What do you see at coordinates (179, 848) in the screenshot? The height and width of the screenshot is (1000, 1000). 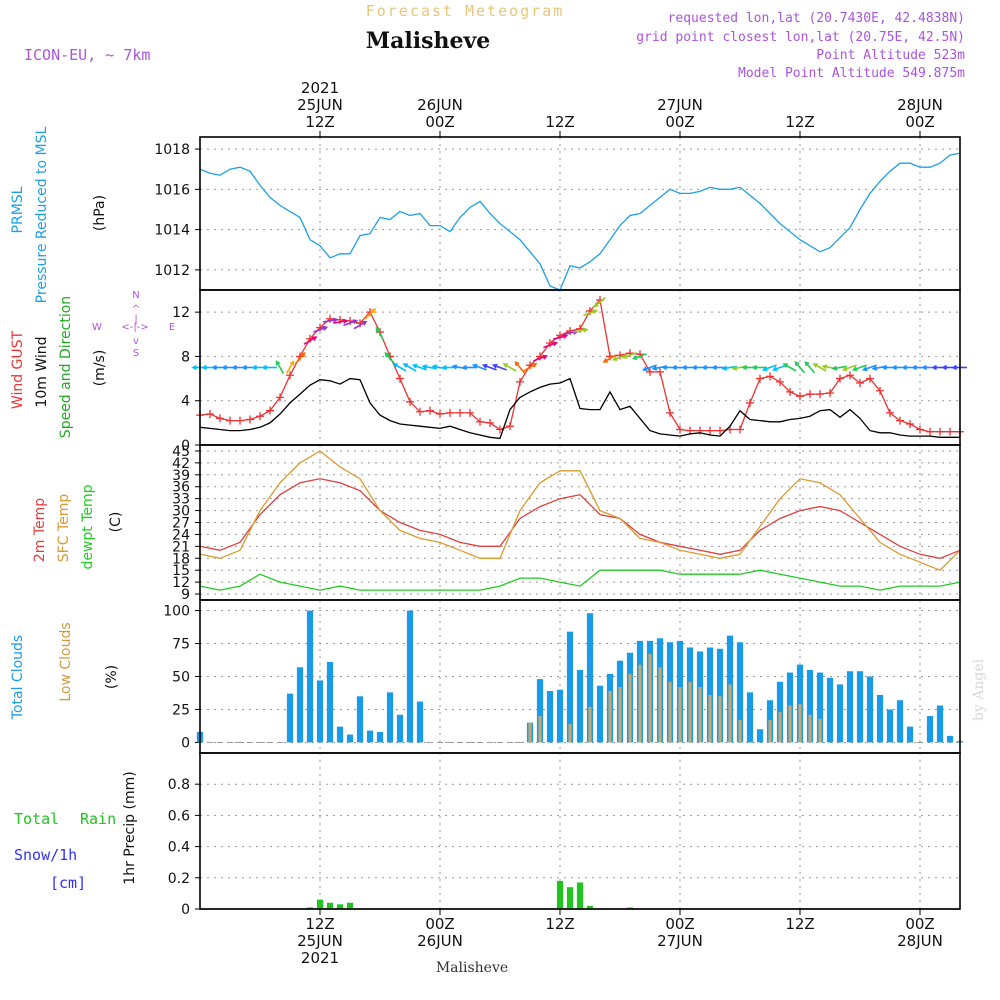 I see `y-tick-label: 0.4` at bounding box center [179, 848].